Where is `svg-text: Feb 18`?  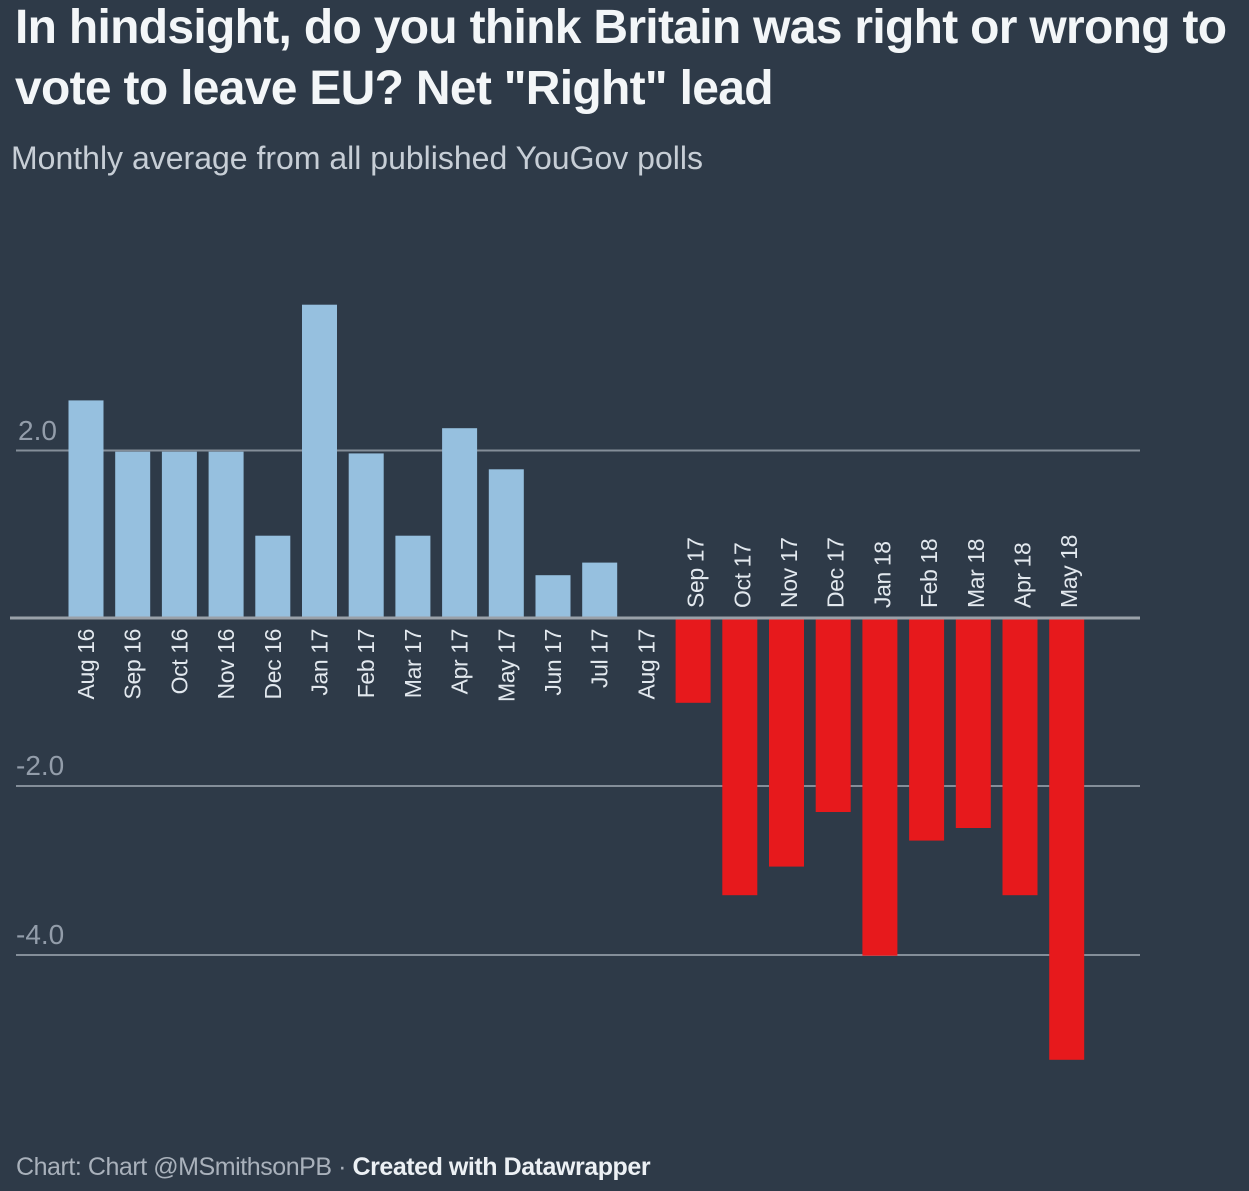 svg-text: Feb 18 is located at coordinates (929, 573).